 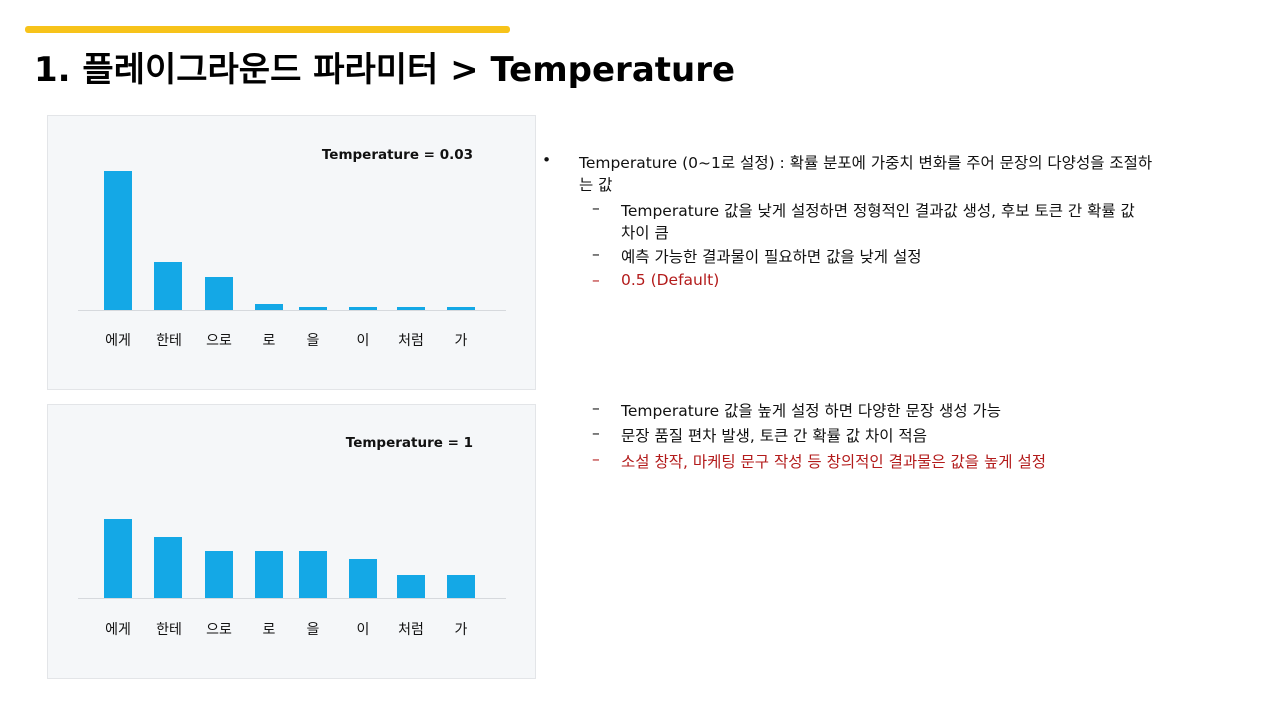 I want to click on low-item-1-line2: 차이 큼, so click(x=645, y=233).